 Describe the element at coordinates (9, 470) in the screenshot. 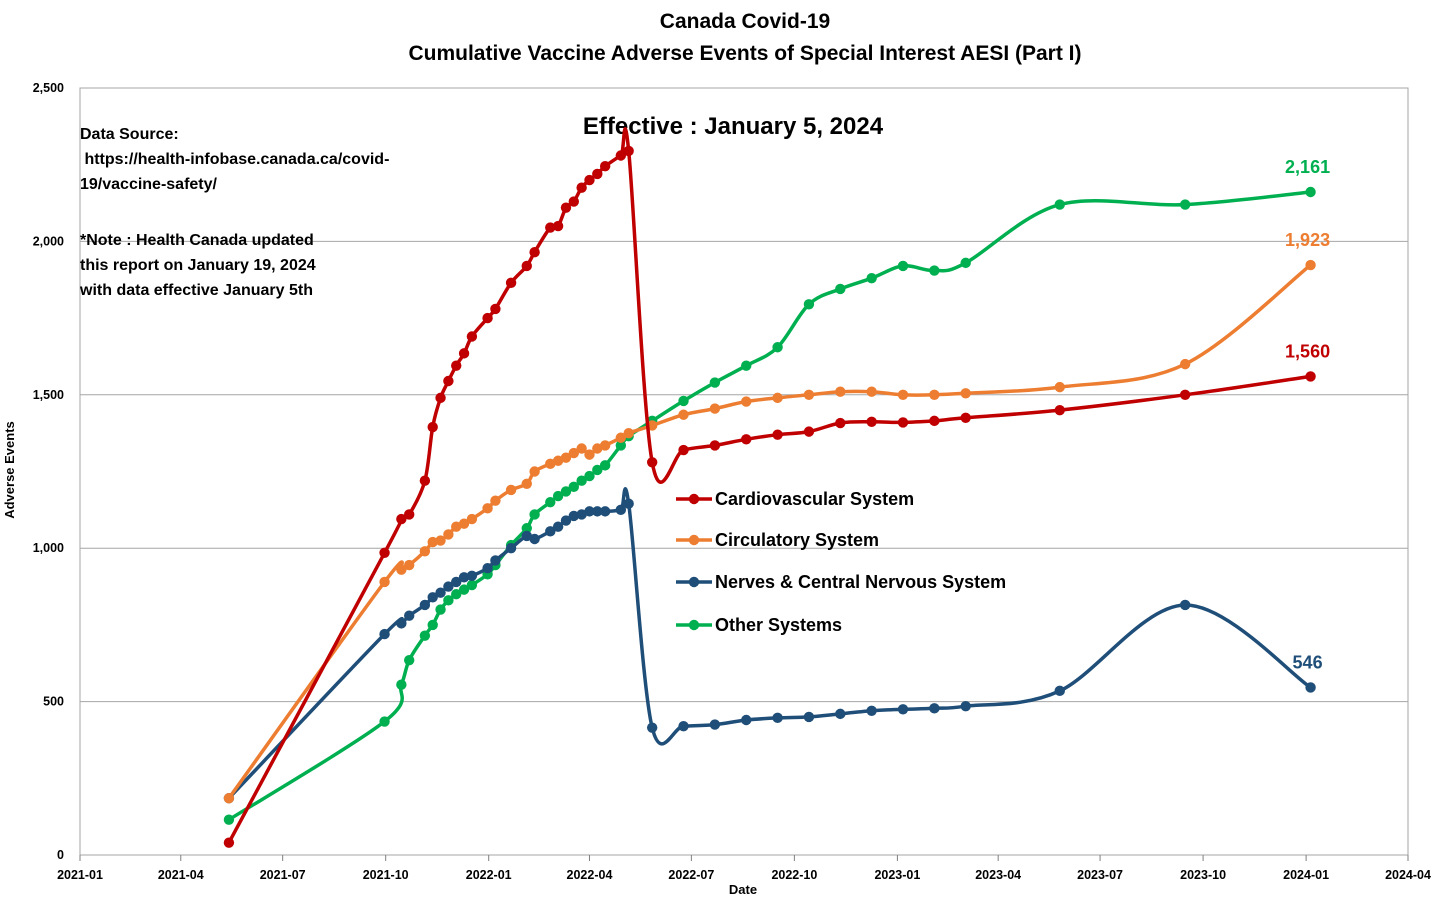

I see `y-axis-label: Adverse Events` at that location.